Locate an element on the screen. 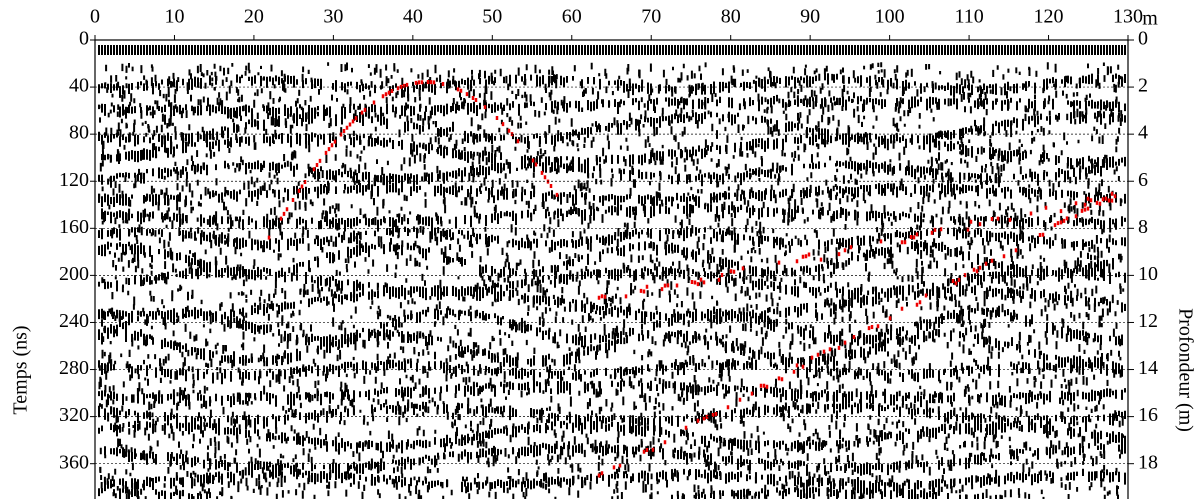 This screenshot has width=1203, height=499. y2-tick-label: 6 is located at coordinates (1143, 180).